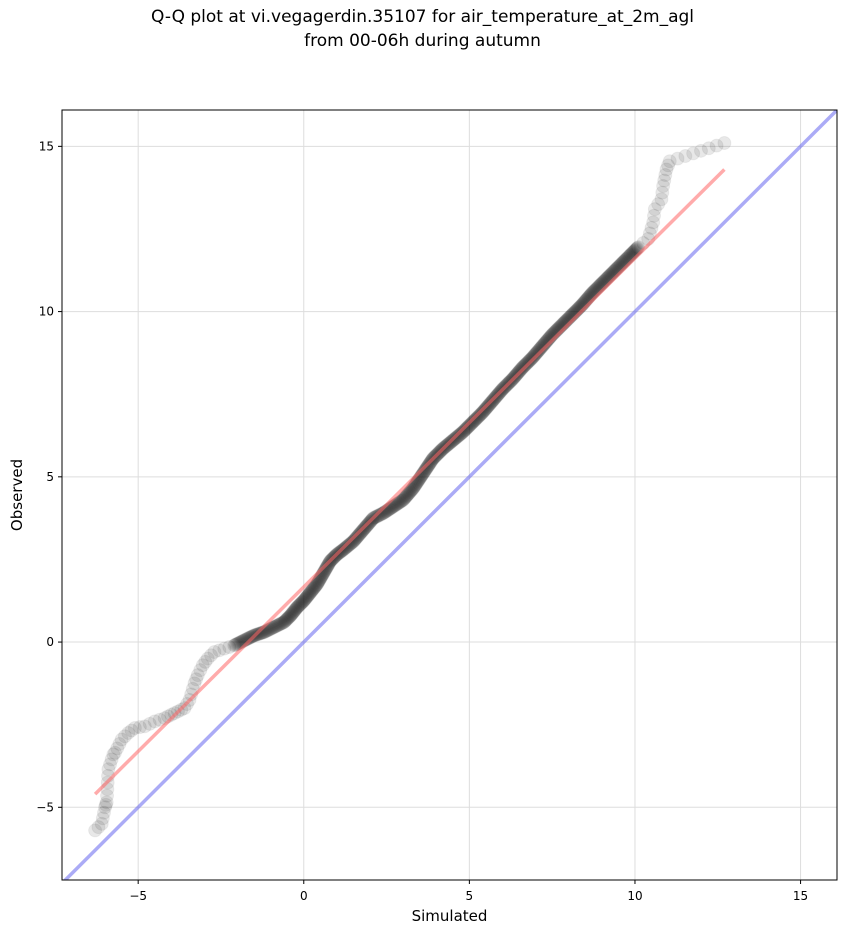 Image resolution: width=845 pixels, height=934 pixels. Describe the element at coordinates (17, 495) in the screenshot. I see `y-axis-label: Observed` at that location.